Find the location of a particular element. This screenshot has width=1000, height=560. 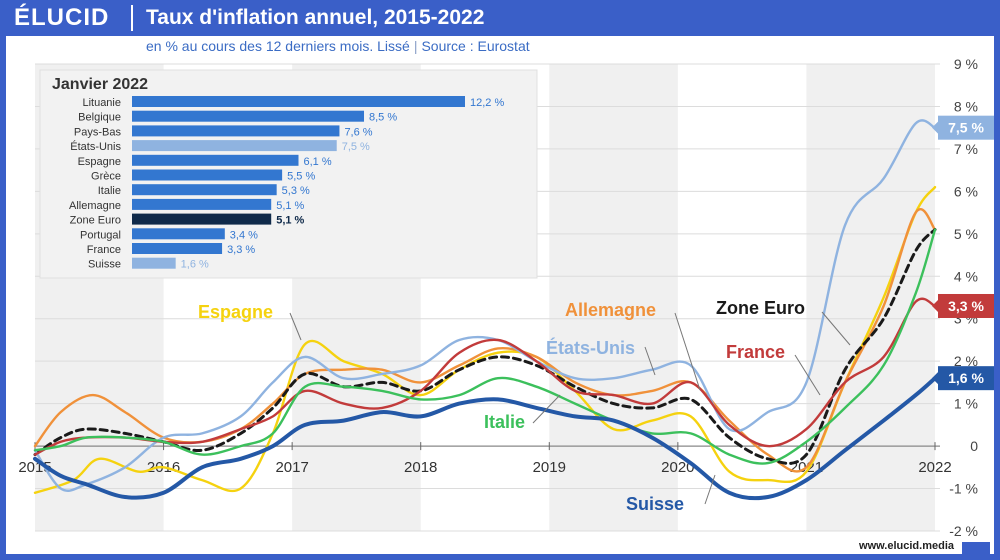

bar-value-label: 7,5 % is located at coordinates (356, 147).